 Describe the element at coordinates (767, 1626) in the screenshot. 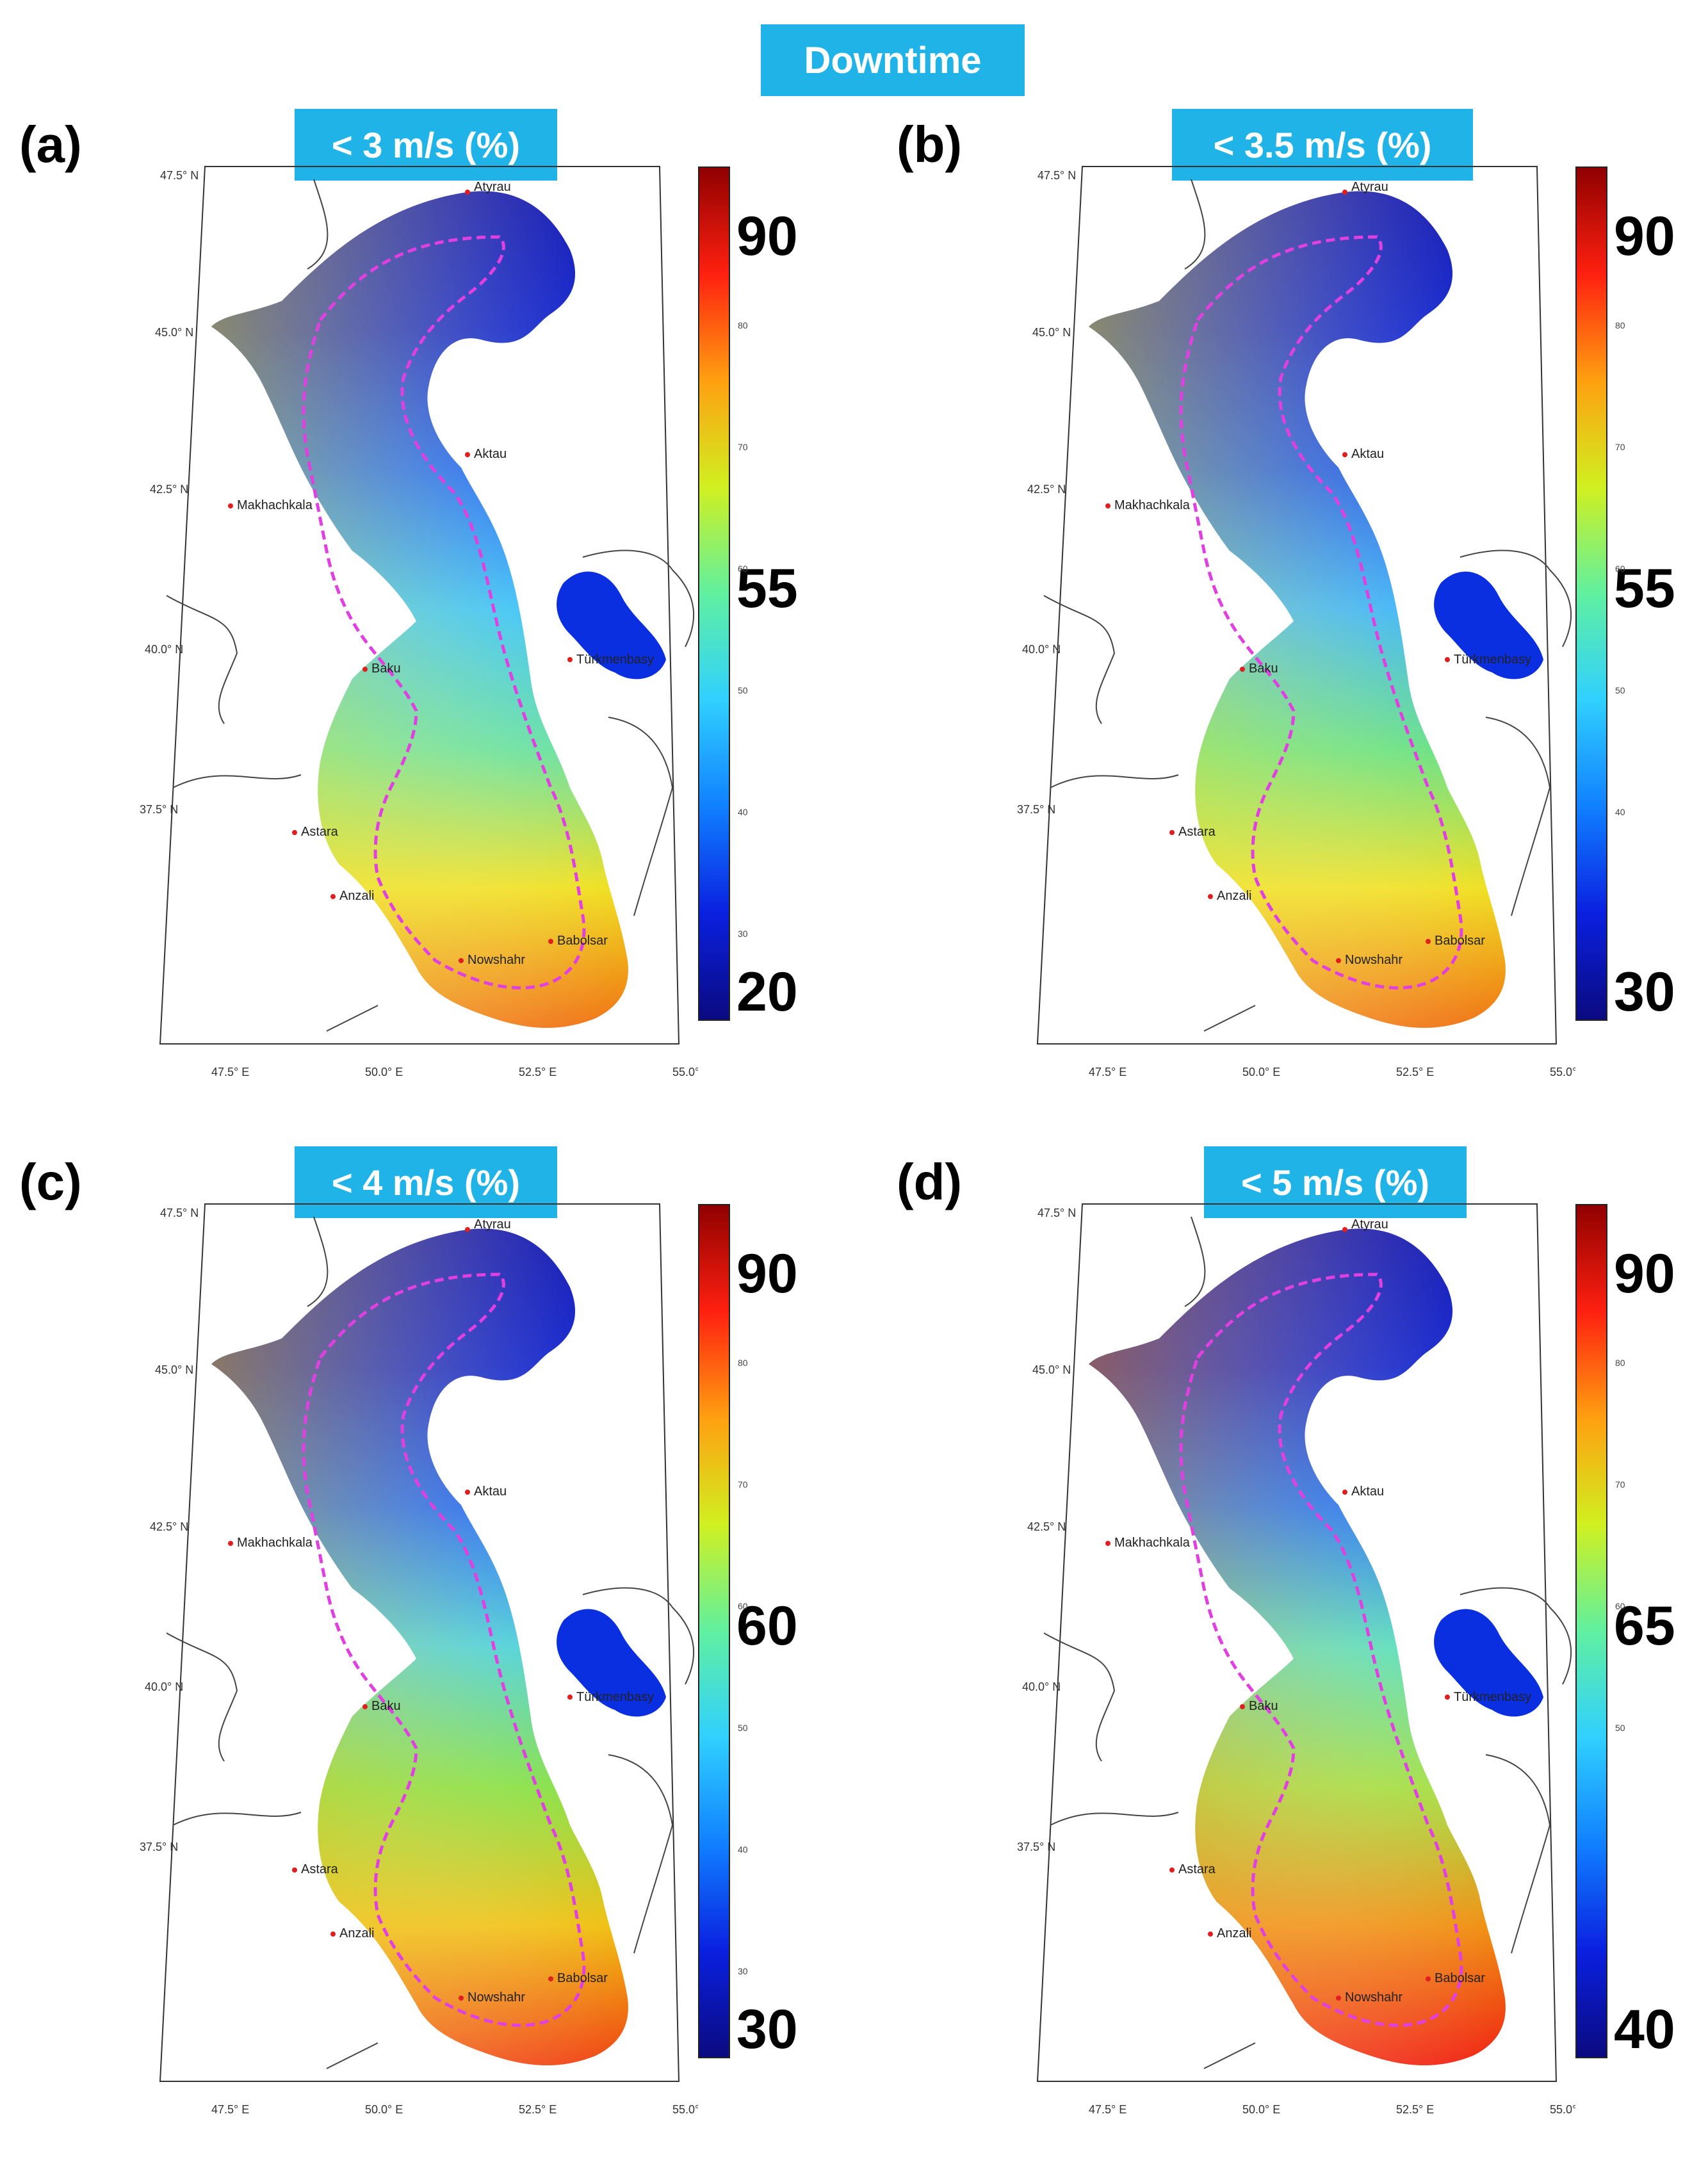

I see `colorbar-major-tick: 60` at that location.